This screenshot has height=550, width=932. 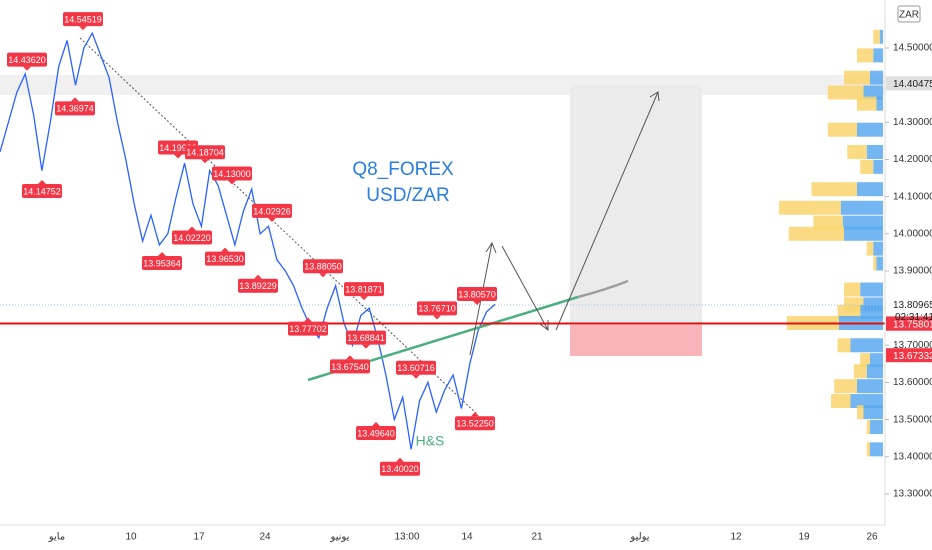 I want to click on target-zone, so click(x=636, y=205).